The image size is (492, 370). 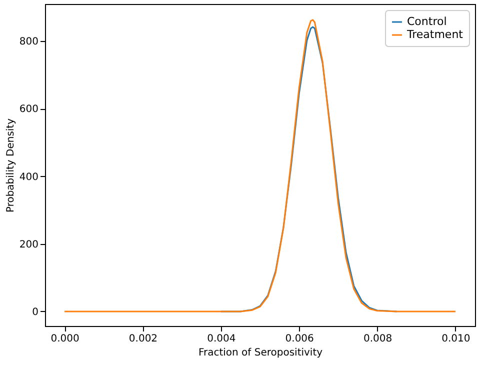 I want to click on x-tick-label: 0.010, so click(x=456, y=339).